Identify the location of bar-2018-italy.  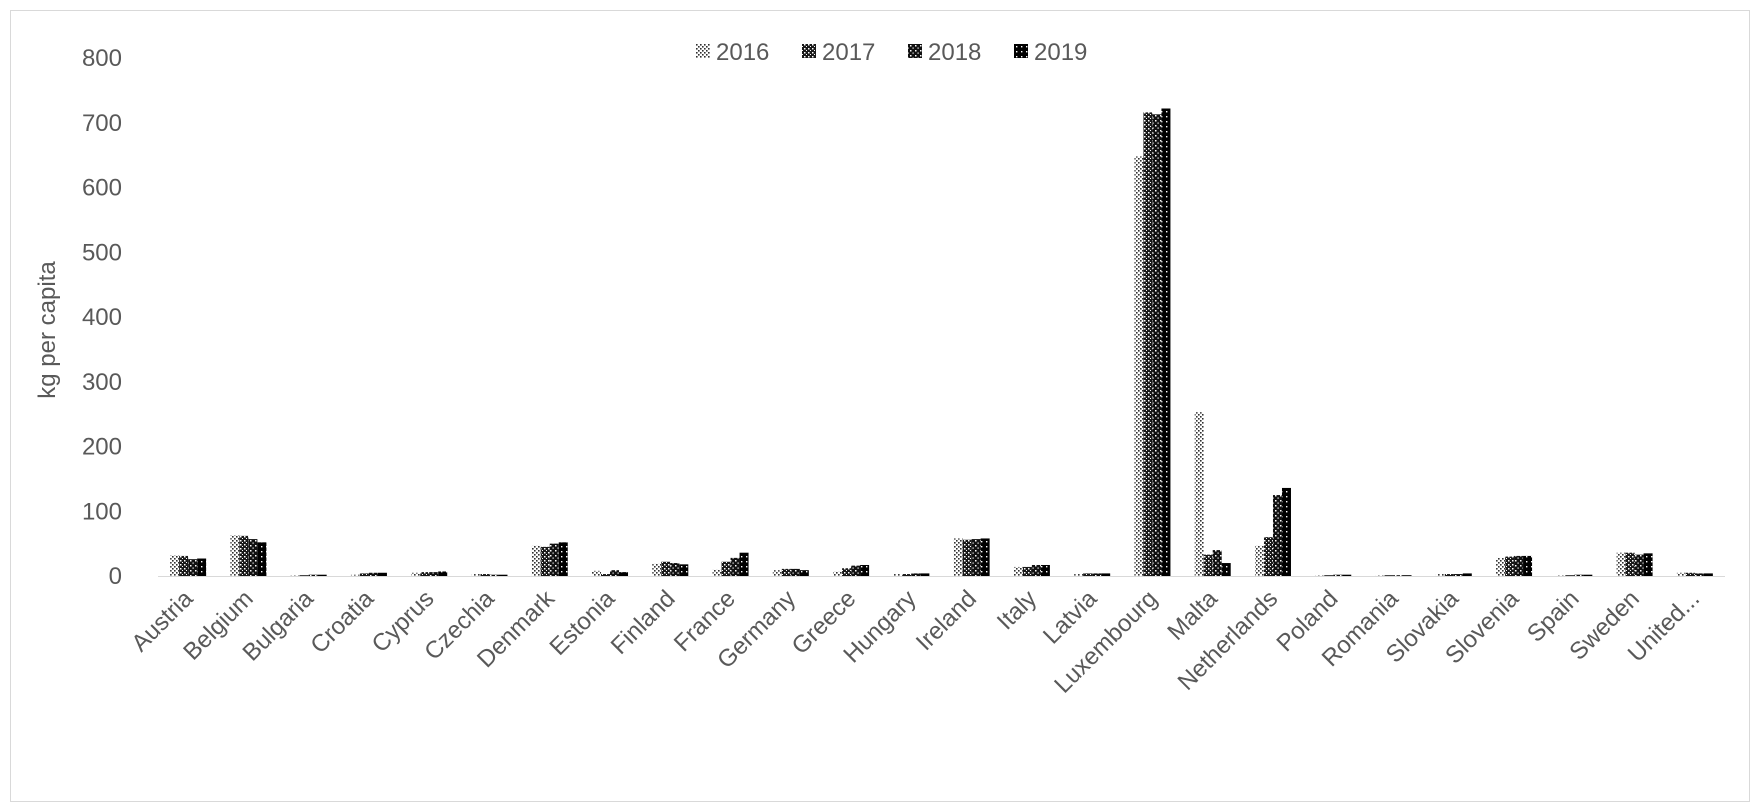
(1036, 570).